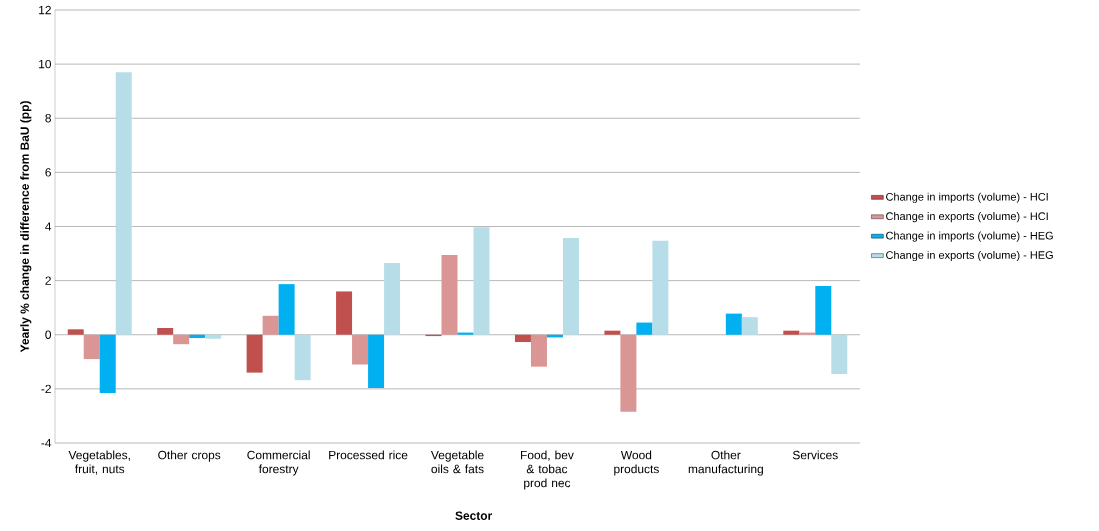  I want to click on y-tick-label: 2, so click(48, 280).